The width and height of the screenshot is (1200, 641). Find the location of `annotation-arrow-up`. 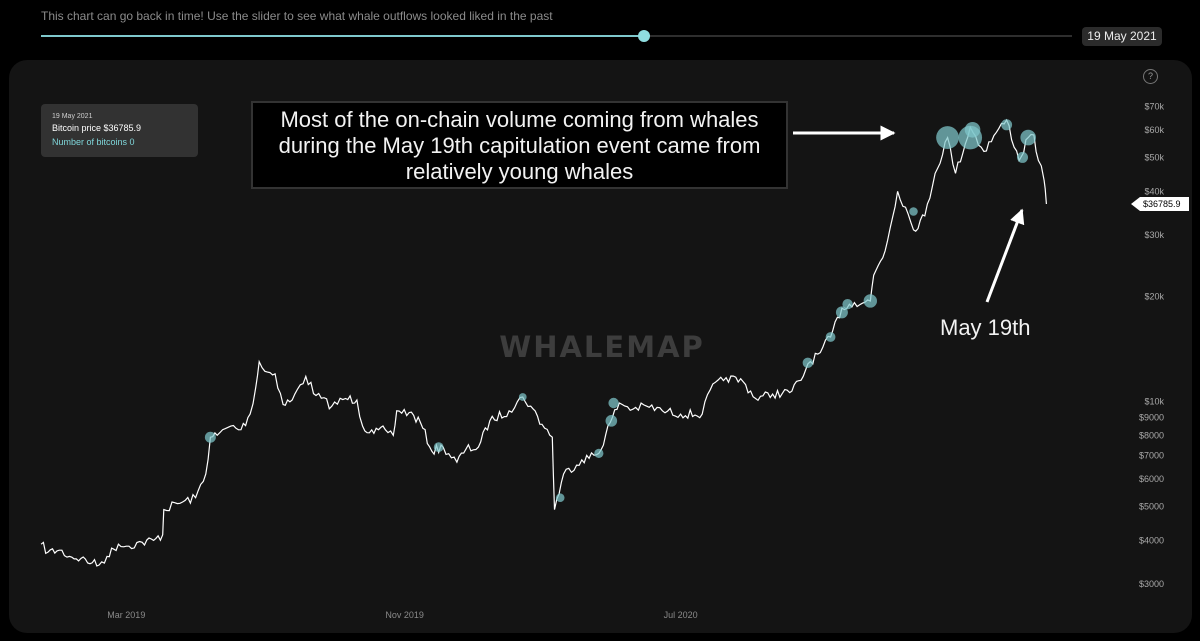

annotation-arrow-up is located at coordinates (1005, 255).